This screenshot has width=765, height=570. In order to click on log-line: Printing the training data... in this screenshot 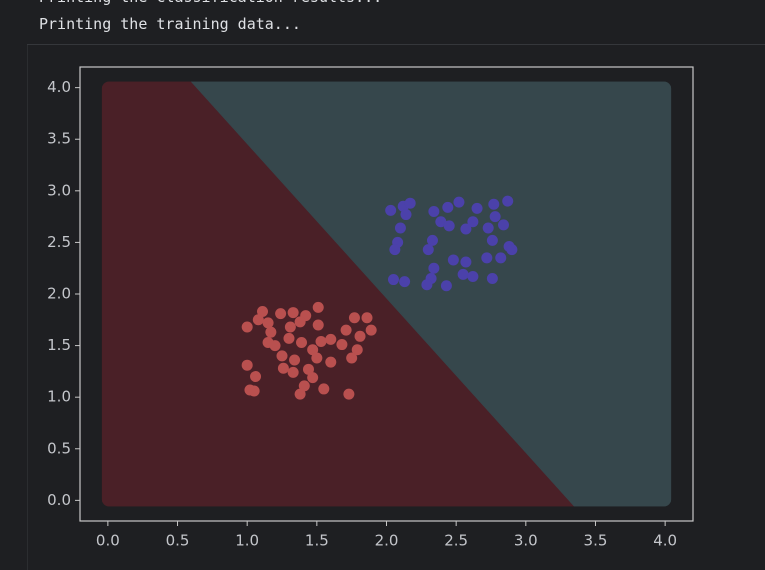, I will do `click(170, 24)`.